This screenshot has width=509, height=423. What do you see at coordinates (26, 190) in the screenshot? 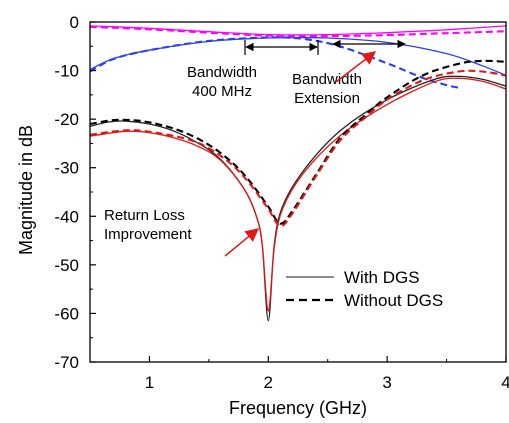
I see `y-axis-title: Magnitude in dB` at bounding box center [26, 190].